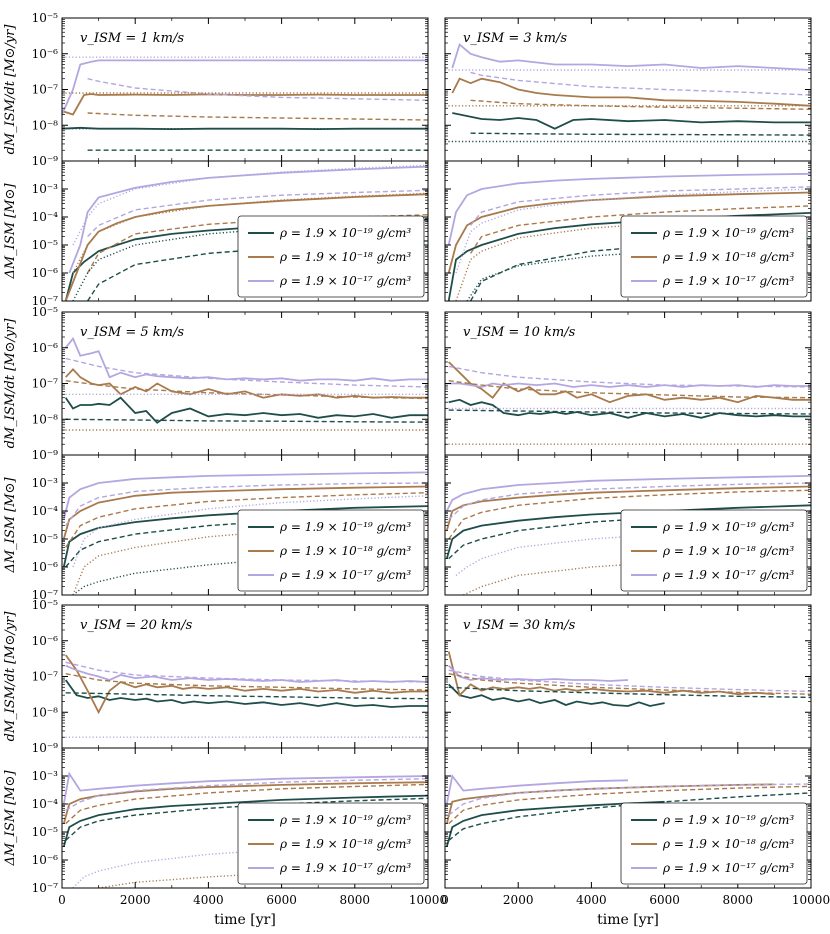  What do you see at coordinates (281, 900) in the screenshot?
I see `x-tick-label: 6000` at bounding box center [281, 900].